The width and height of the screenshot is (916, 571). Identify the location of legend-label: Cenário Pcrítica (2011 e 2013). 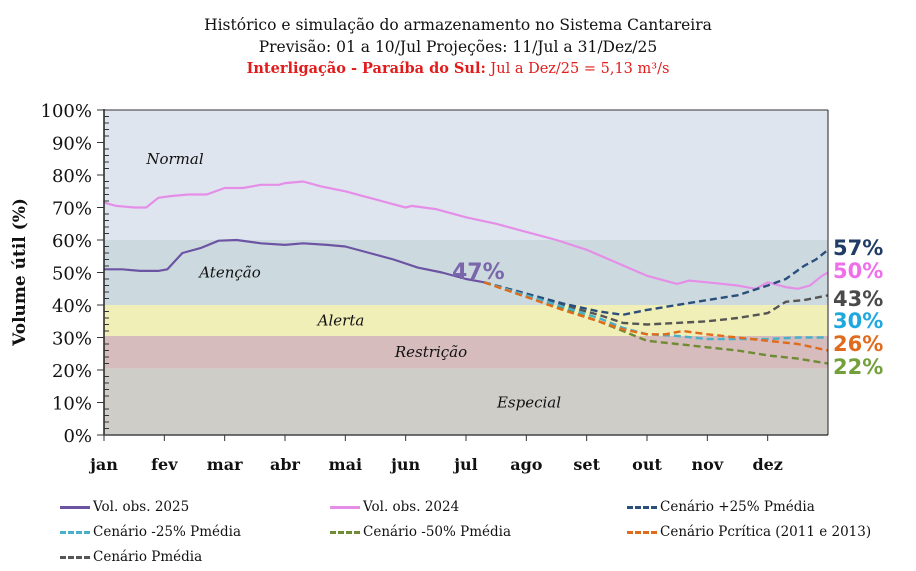
(766, 532).